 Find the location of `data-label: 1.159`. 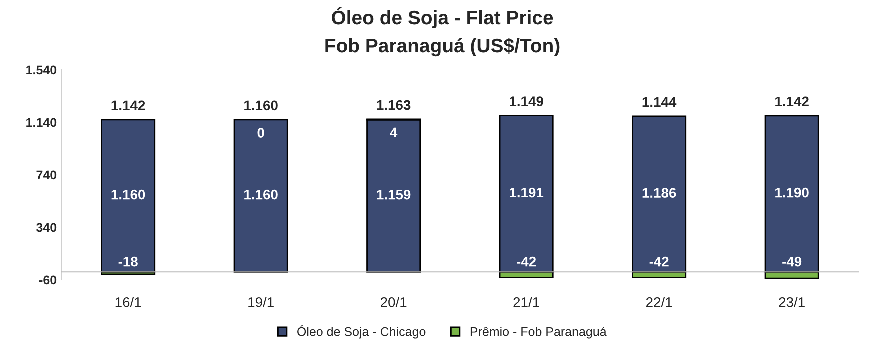

data-label: 1.159 is located at coordinates (394, 195).